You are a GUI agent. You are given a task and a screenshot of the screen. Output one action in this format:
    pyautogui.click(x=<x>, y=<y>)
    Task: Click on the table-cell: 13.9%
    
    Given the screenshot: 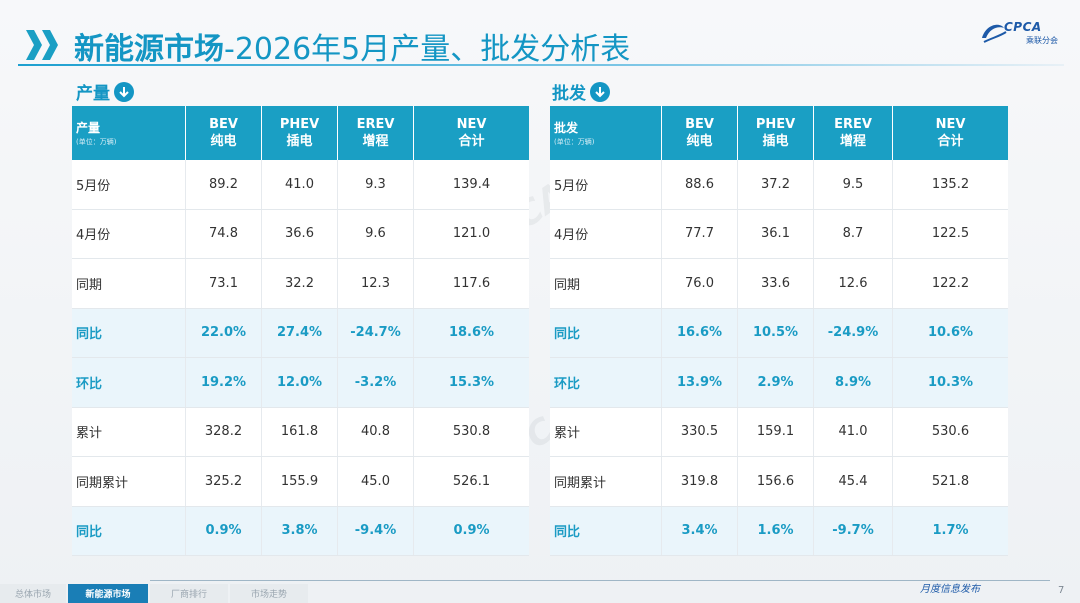 What is the action you would take?
    pyautogui.click(x=700, y=382)
    